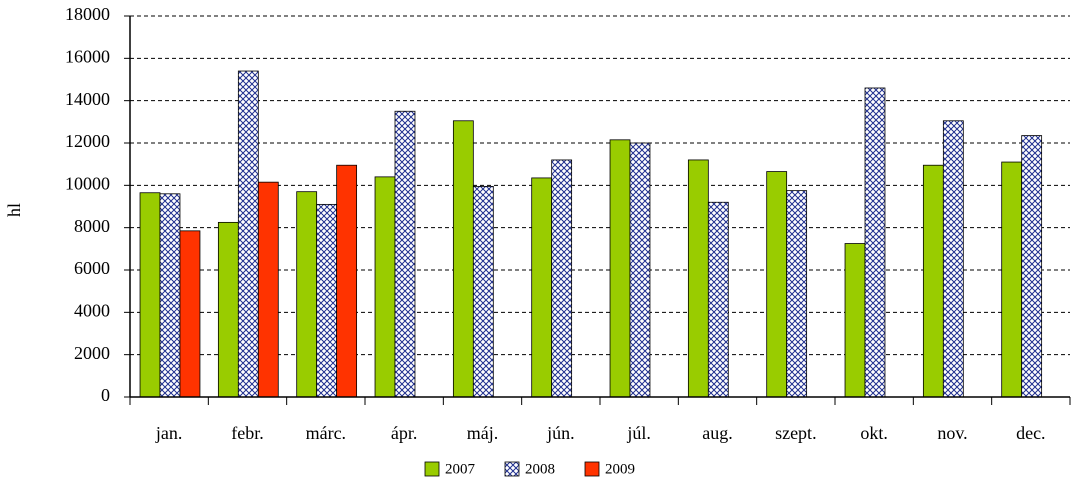 The width and height of the screenshot is (1078, 489). I want to click on x-tick-label: jún., so click(560, 433).